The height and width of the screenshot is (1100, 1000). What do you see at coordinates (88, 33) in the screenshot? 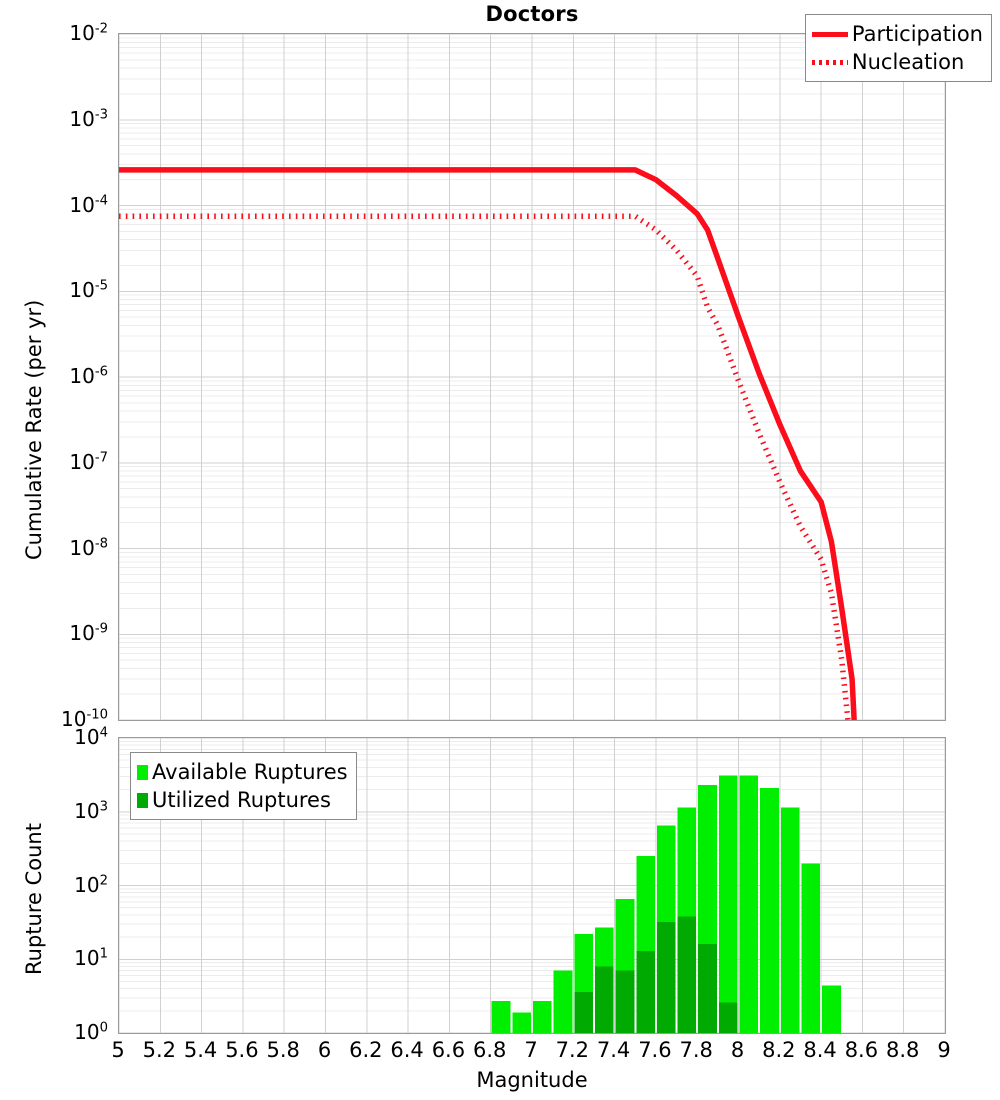
I see `y-tick-label-top: 10⁻²` at bounding box center [88, 33].